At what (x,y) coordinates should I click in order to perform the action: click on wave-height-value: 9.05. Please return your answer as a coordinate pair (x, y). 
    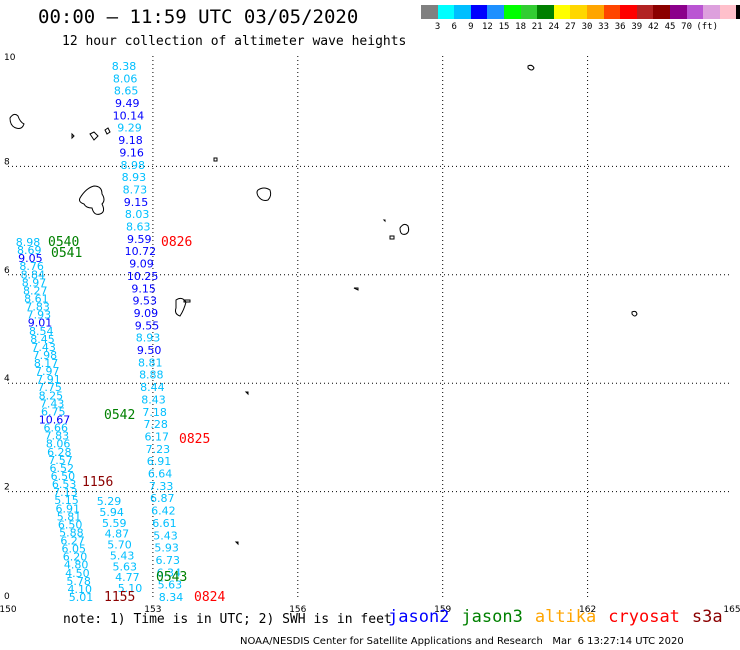
    Looking at the image, I should click on (30, 258).